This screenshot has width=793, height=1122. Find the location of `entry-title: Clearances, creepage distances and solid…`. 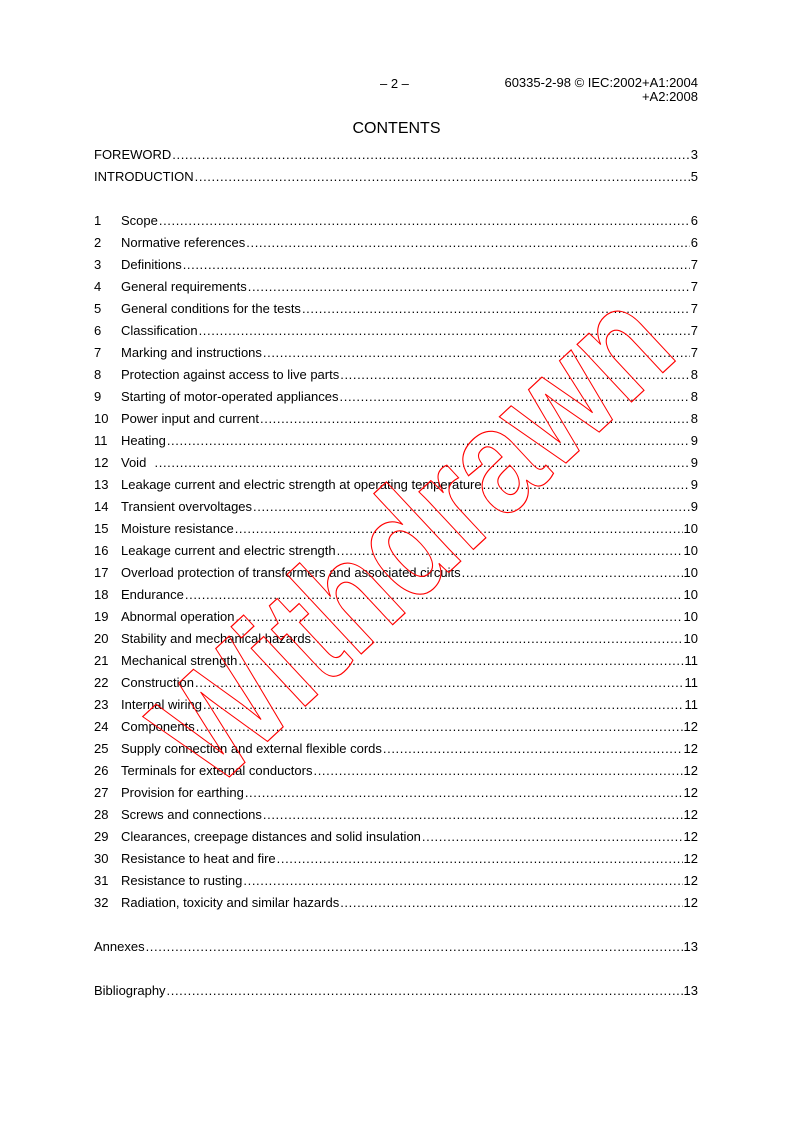

entry-title: Clearances, creepage distances and solid… is located at coordinates (271, 836).